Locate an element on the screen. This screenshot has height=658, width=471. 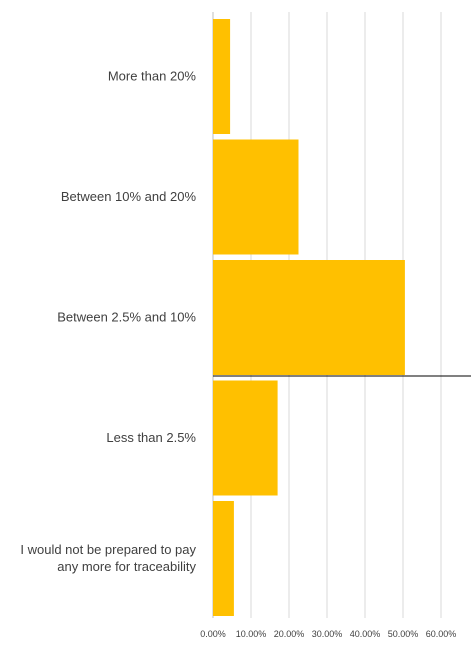
category-label: Between 10% and 20% is located at coordinates (129, 196).